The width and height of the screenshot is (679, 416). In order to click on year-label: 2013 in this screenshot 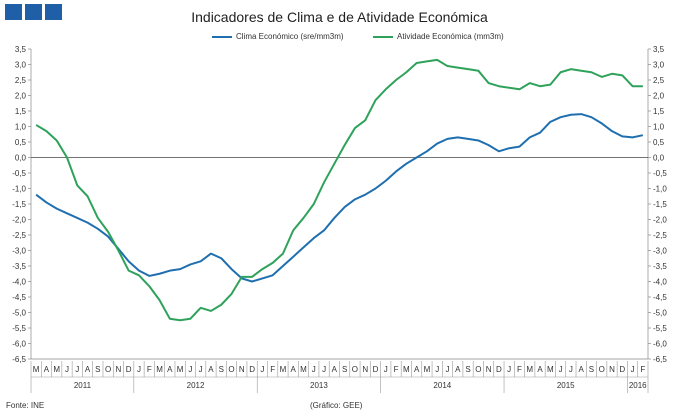, I will do `click(319, 385)`.